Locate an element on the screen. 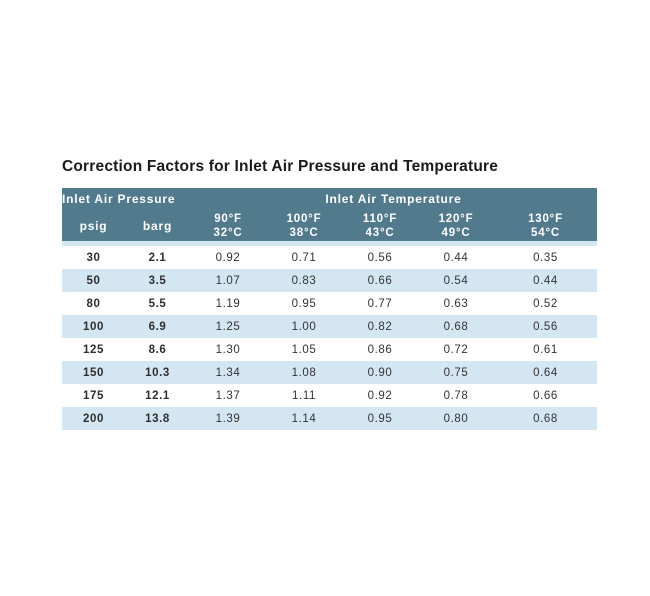 The width and height of the screenshot is (650, 596). factor-cell: 0.61 is located at coordinates (545, 349).